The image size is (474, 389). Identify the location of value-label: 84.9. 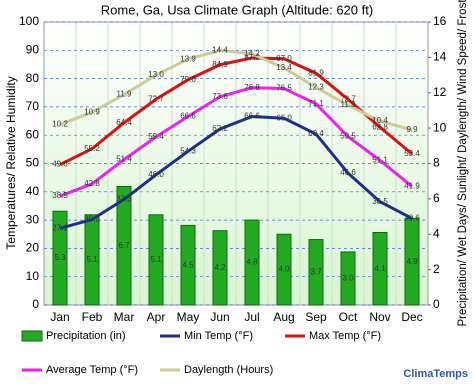
(220, 64).